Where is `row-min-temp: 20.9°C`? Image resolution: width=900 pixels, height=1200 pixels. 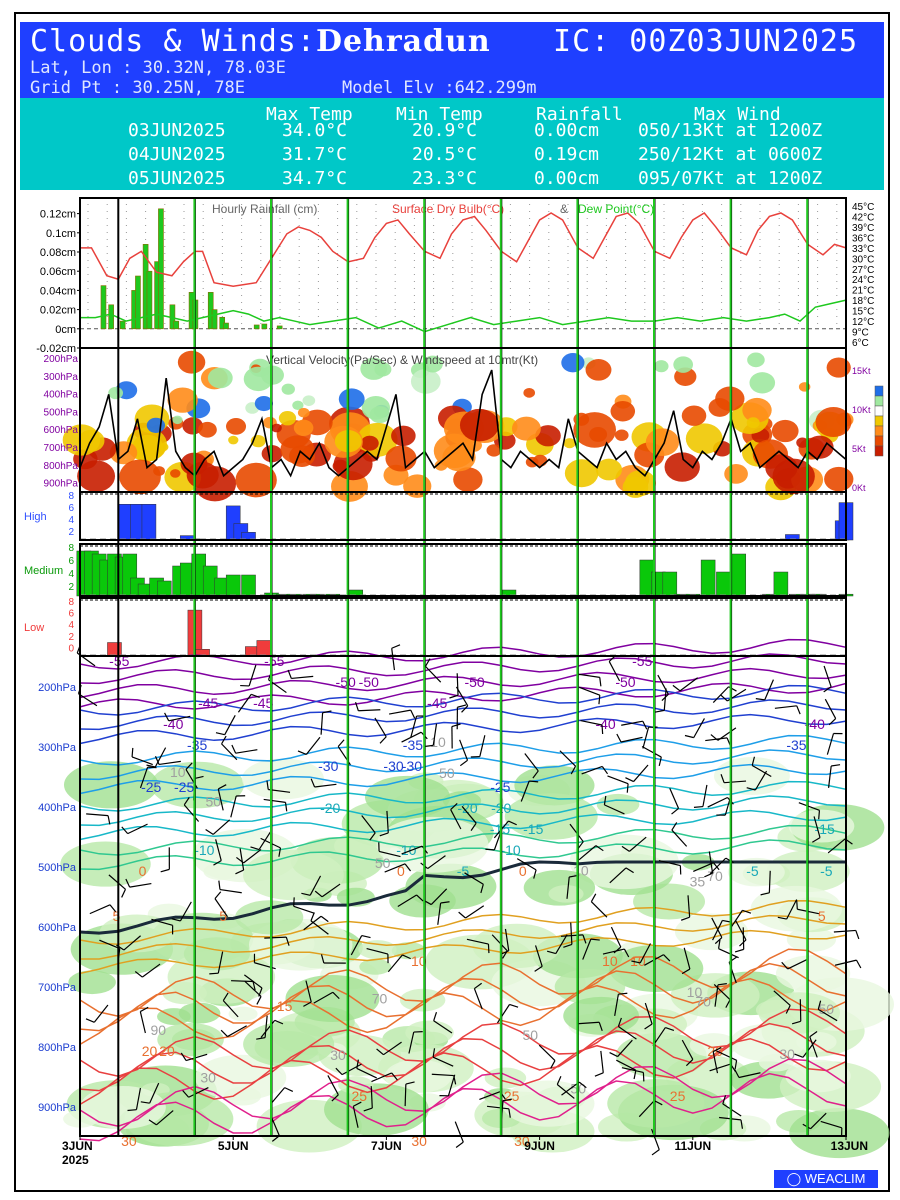
row-min-temp: 20.9°C is located at coordinates (445, 130).